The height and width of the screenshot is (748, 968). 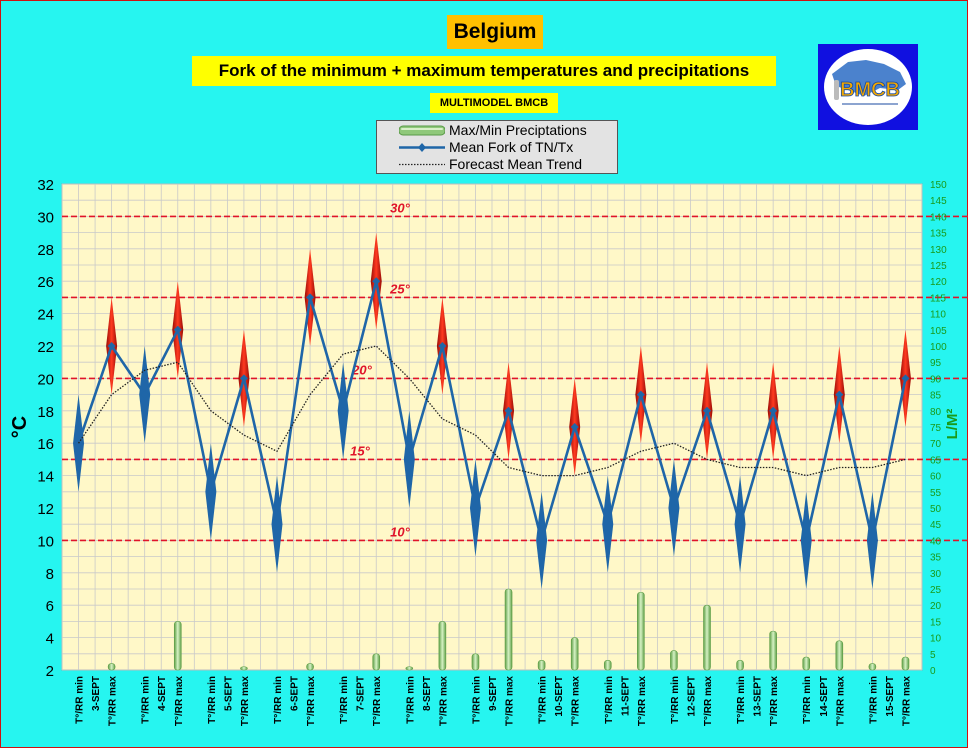 I want to click on y2-tick-label: 90, so click(x=936, y=379).